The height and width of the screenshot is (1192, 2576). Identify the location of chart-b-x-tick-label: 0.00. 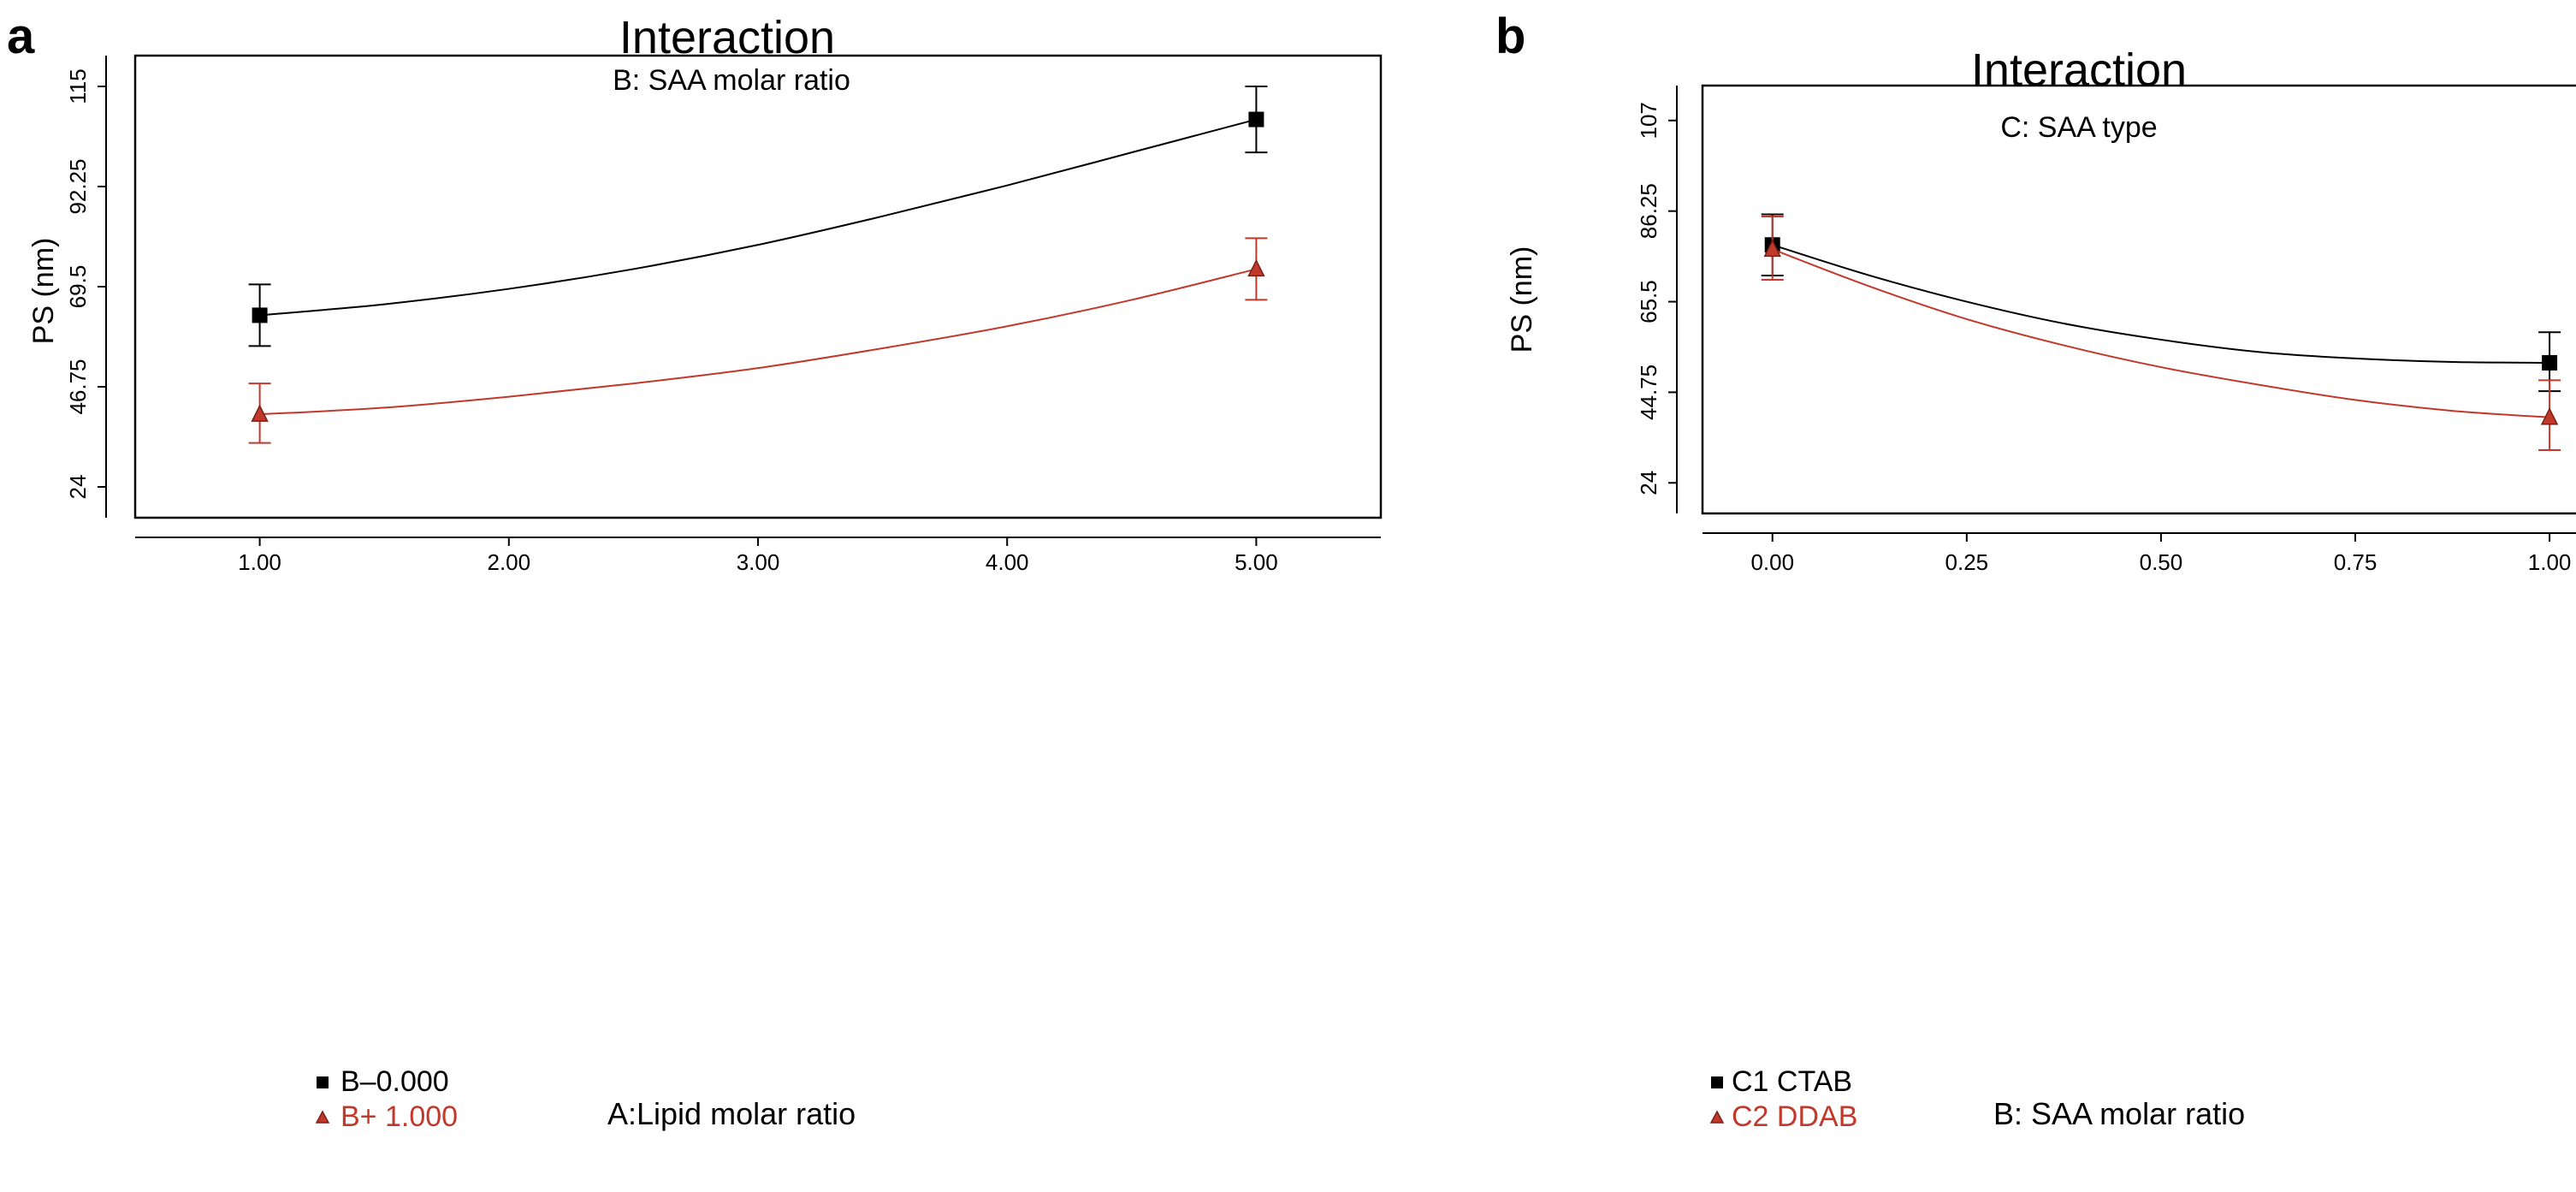
(1772, 562).